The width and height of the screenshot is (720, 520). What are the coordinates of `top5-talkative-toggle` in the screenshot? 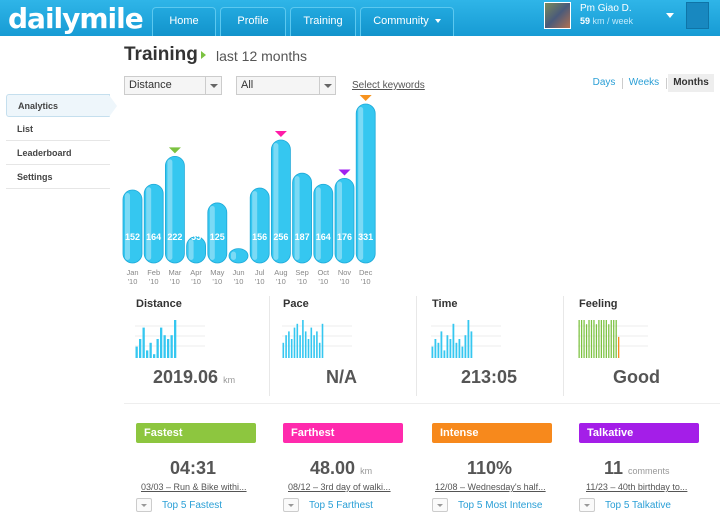 It's located at (587, 505).